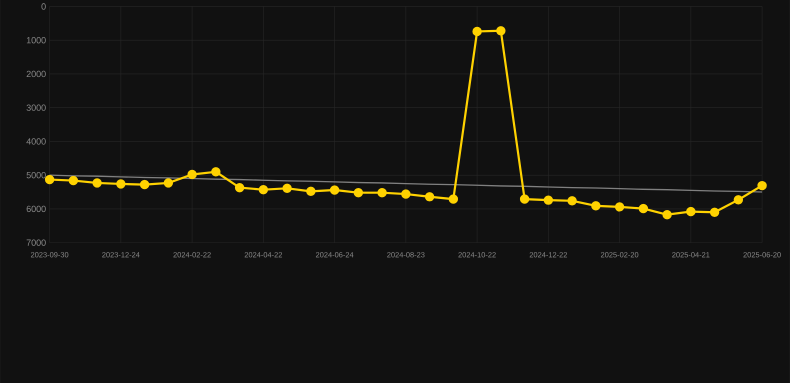 This screenshot has width=790, height=383. I want to click on y-tick-label: 4000, so click(36, 141).